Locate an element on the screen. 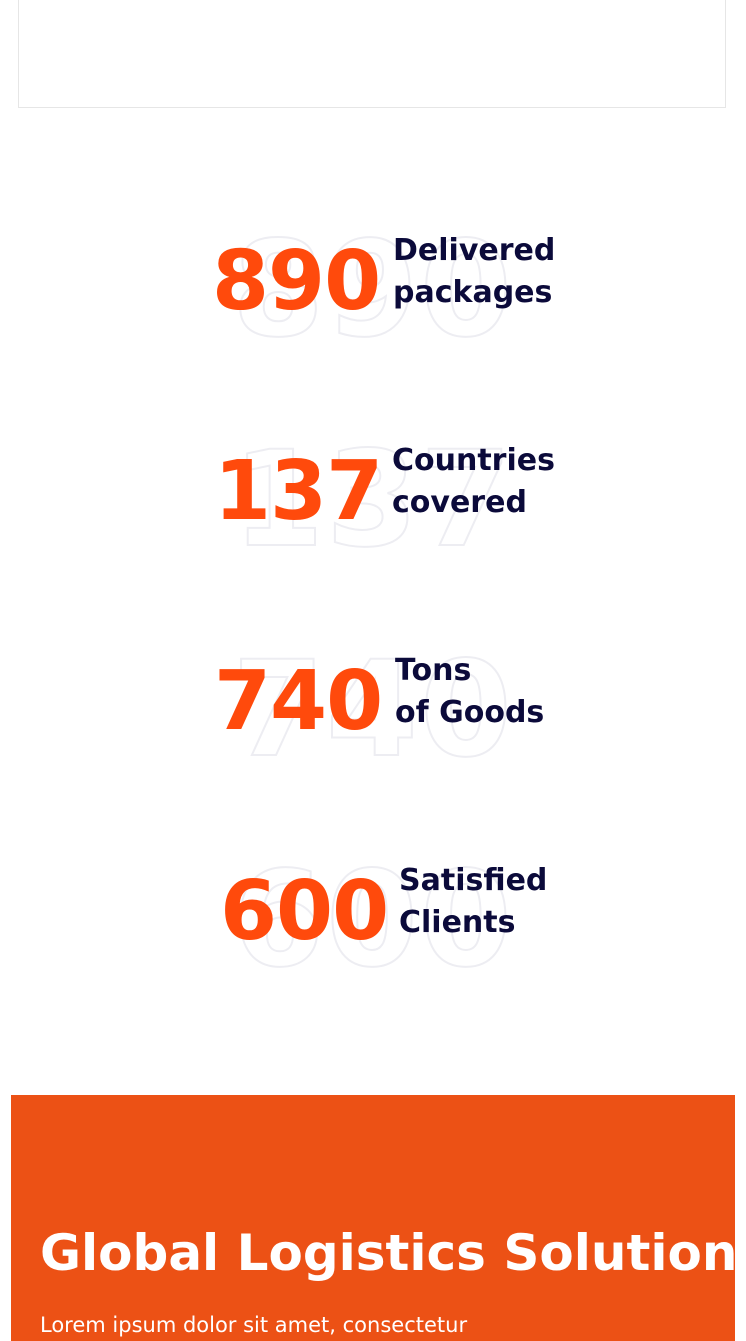  stat-watermark-number: 137 is located at coordinates (372, 500).